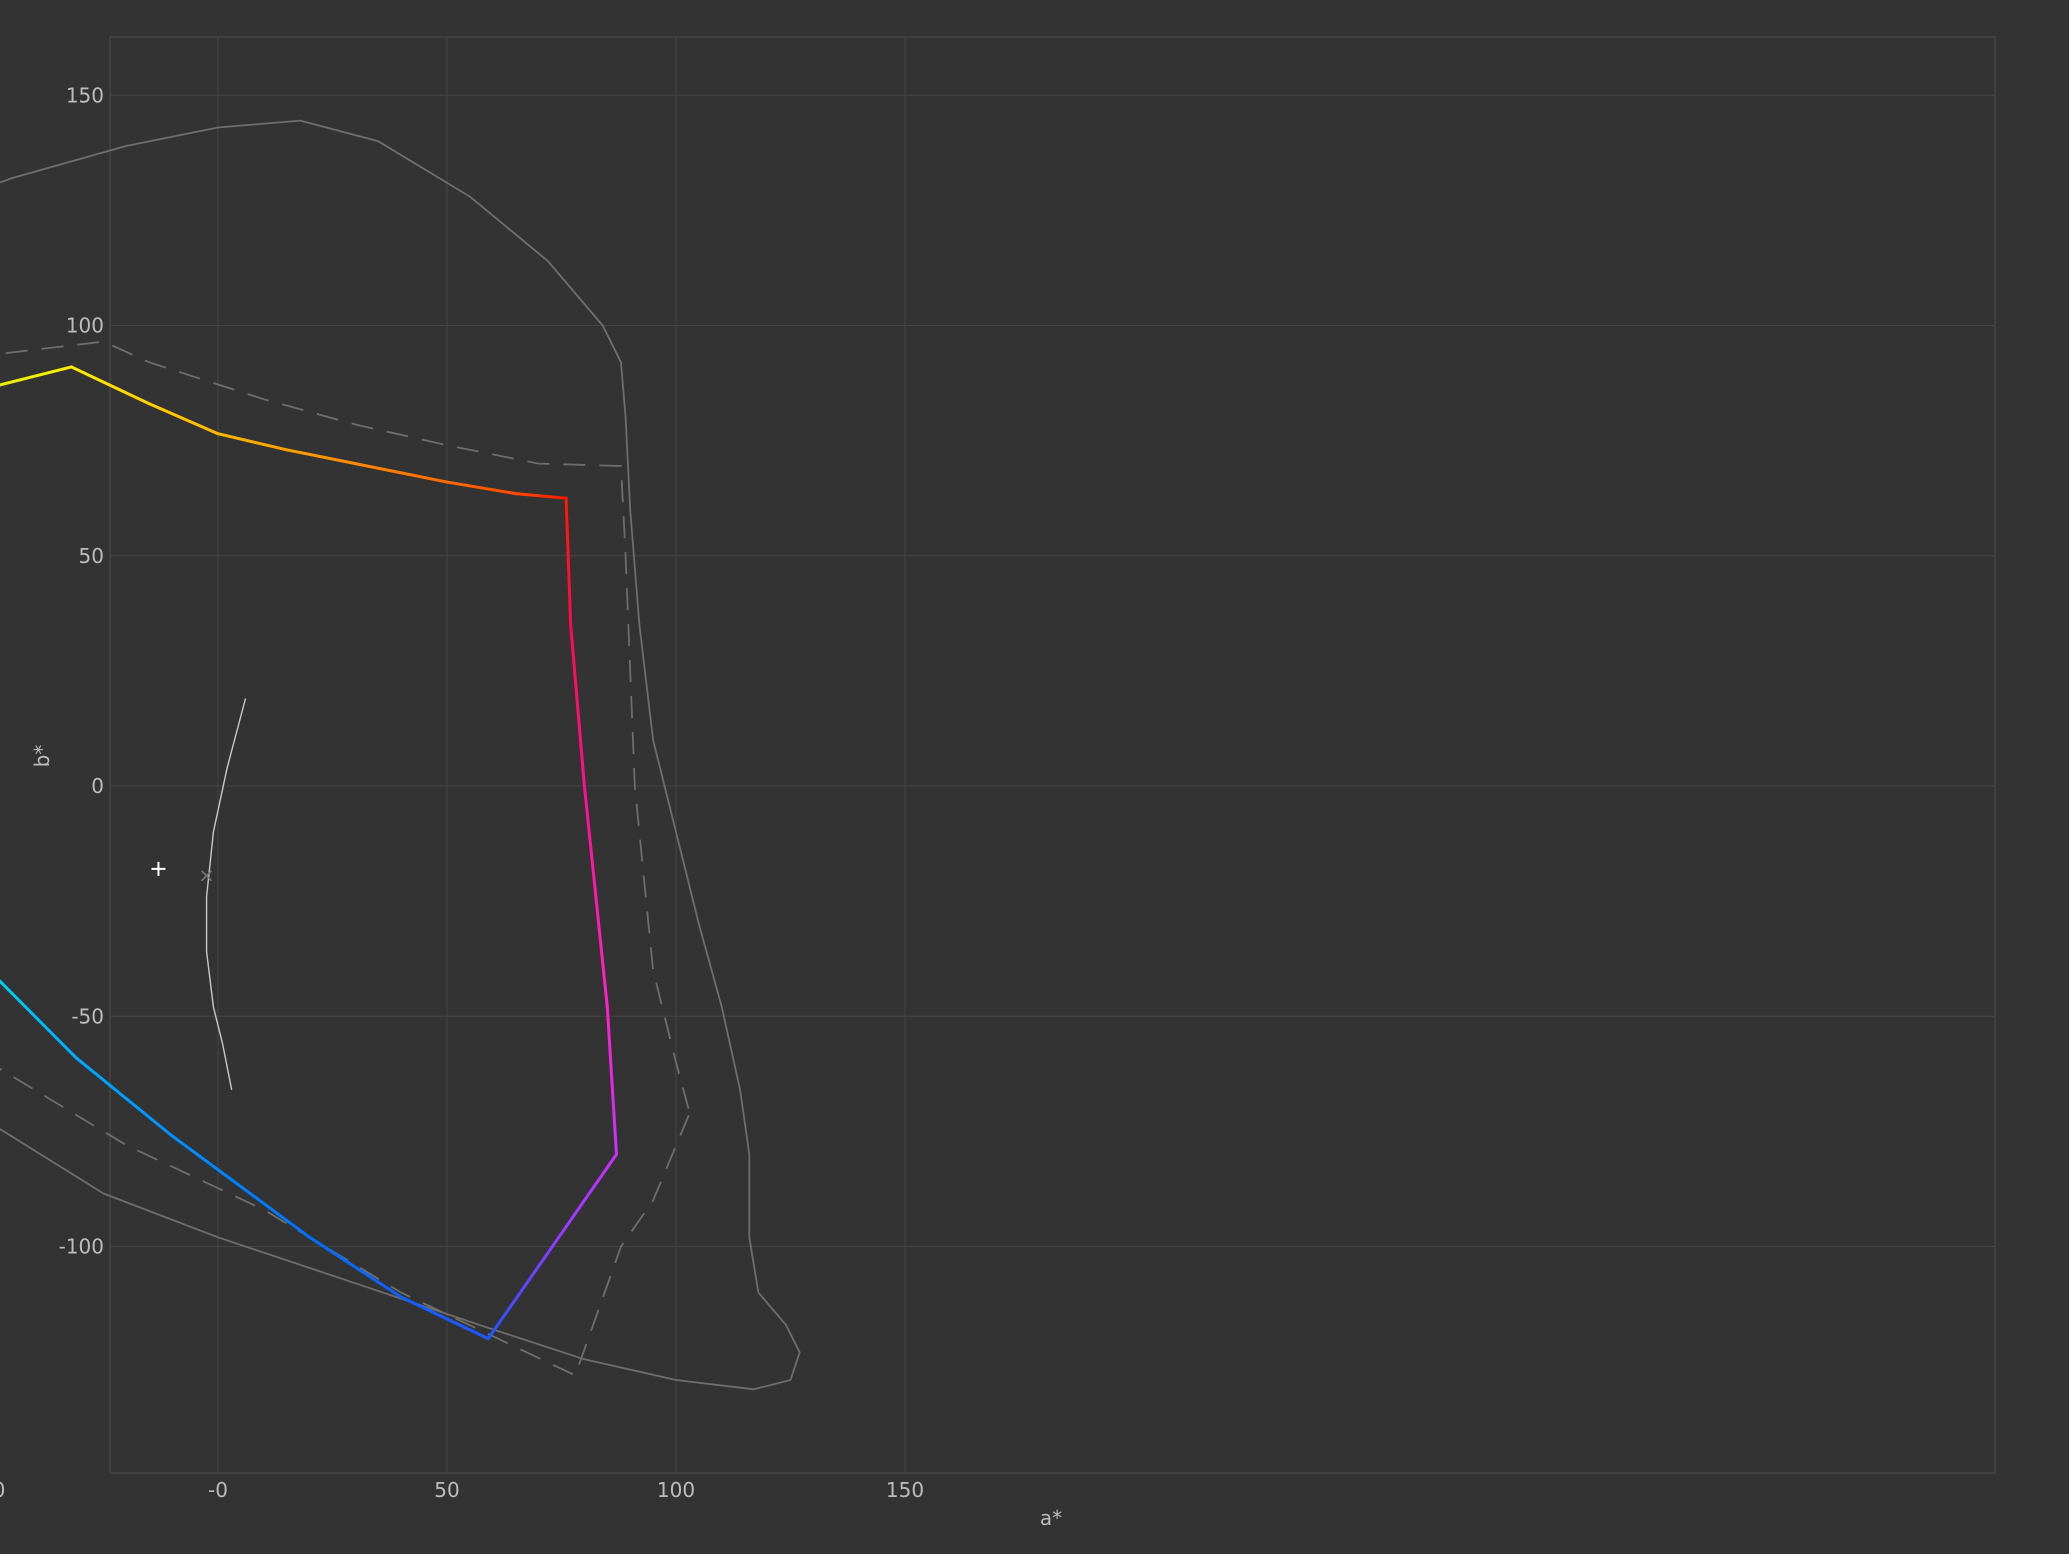 The width and height of the screenshot is (2069, 1554). Describe the element at coordinates (158, 868) in the screenshot. I see `plus-marker` at that location.